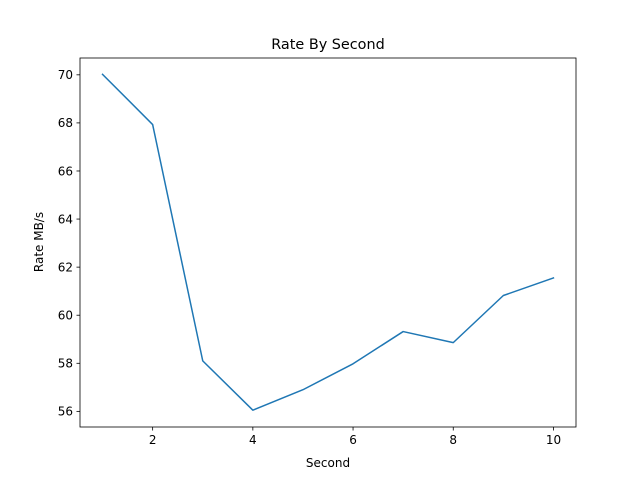 This screenshot has height=485, width=640. I want to click on y-tick-label: 56, so click(65, 412).